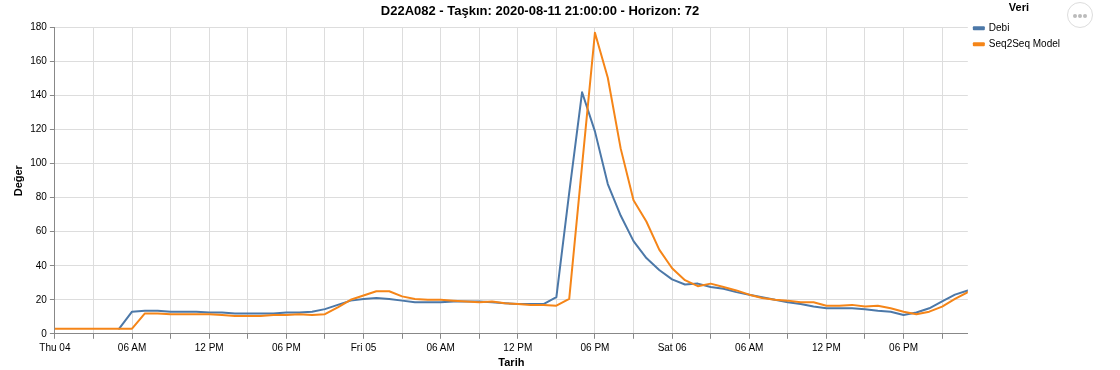 This screenshot has width=1120, height=370. What do you see at coordinates (1019, 6) in the screenshot?
I see `legend-title: Veri` at bounding box center [1019, 6].